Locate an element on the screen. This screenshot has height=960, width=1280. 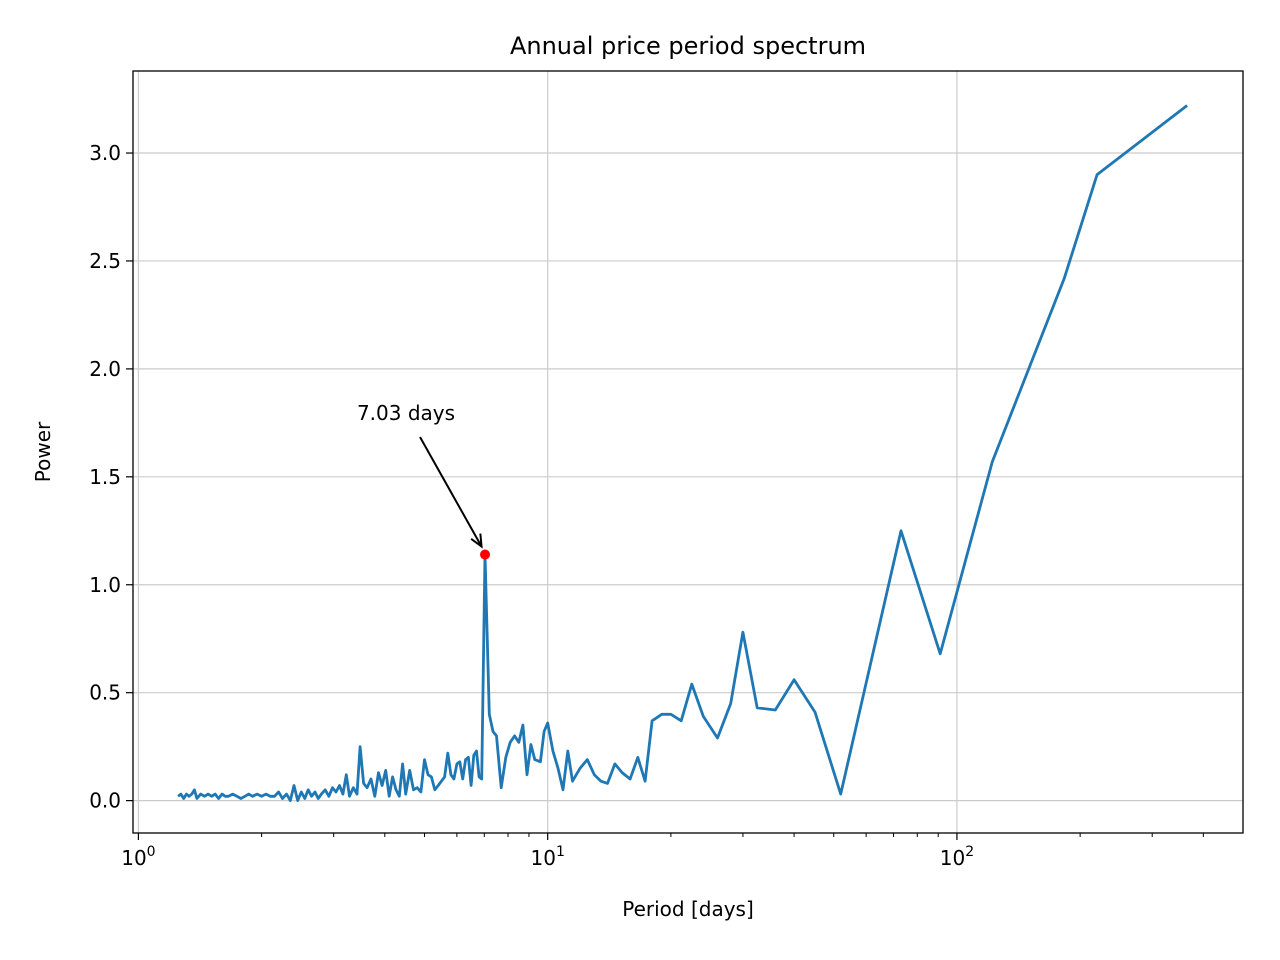
x-tick-label: 10⁰ is located at coordinates (138, 857).